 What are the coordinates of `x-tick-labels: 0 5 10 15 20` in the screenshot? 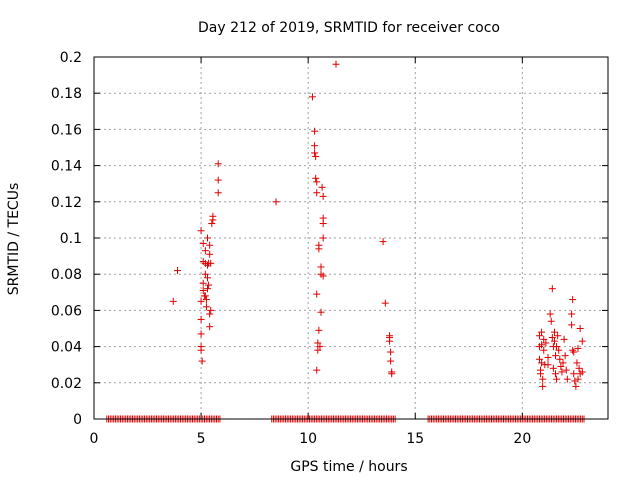 It's located at (311, 439).